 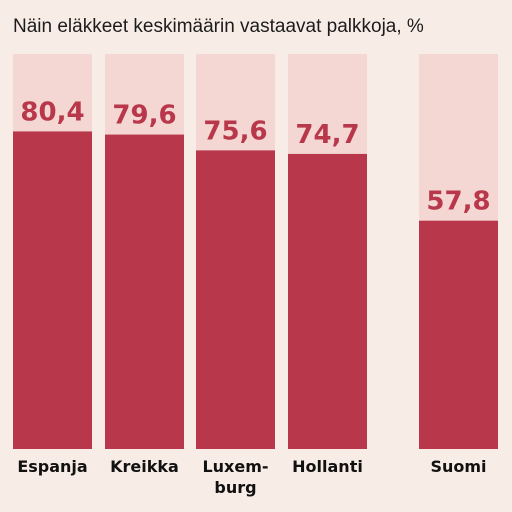 I want to click on category-label-line: Suomi, so click(x=458, y=466).